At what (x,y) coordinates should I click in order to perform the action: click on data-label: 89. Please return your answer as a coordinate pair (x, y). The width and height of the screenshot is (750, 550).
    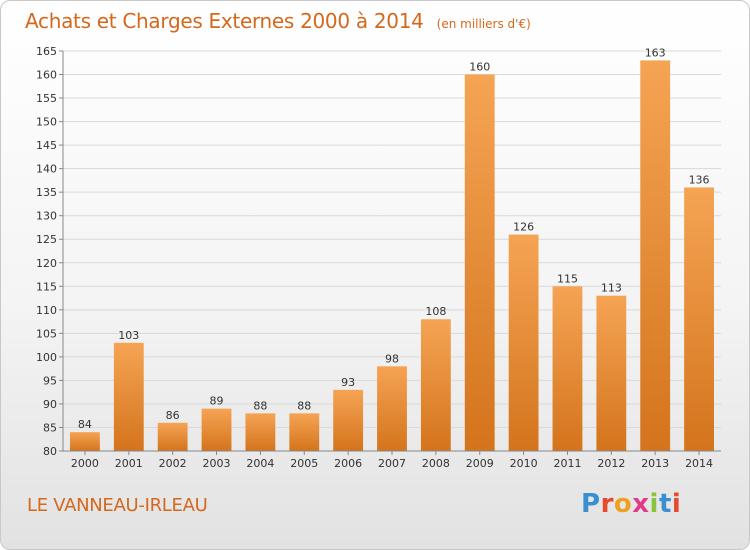
    Looking at the image, I should click on (217, 401).